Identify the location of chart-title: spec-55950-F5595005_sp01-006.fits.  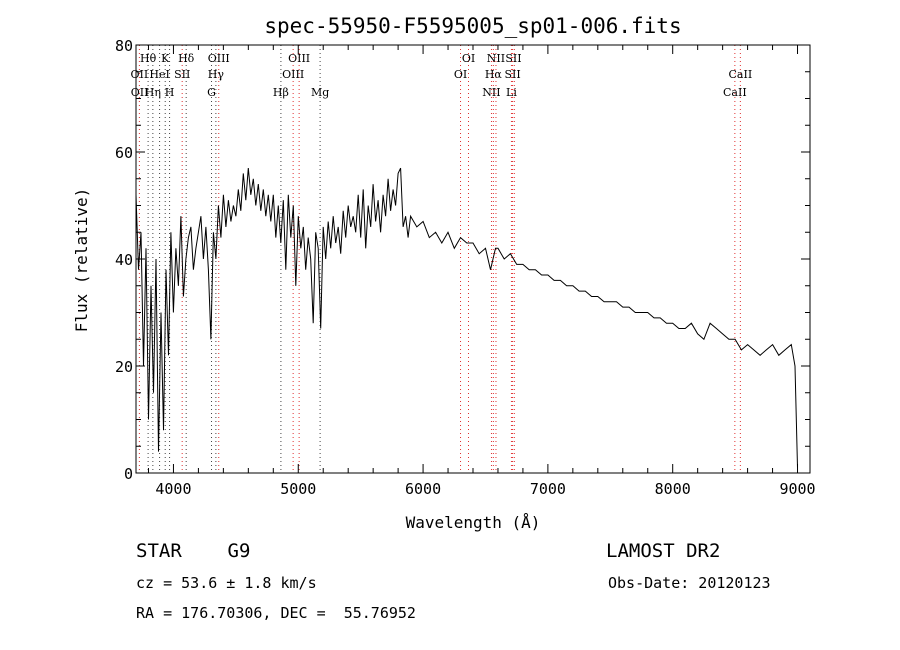
(472, 26).